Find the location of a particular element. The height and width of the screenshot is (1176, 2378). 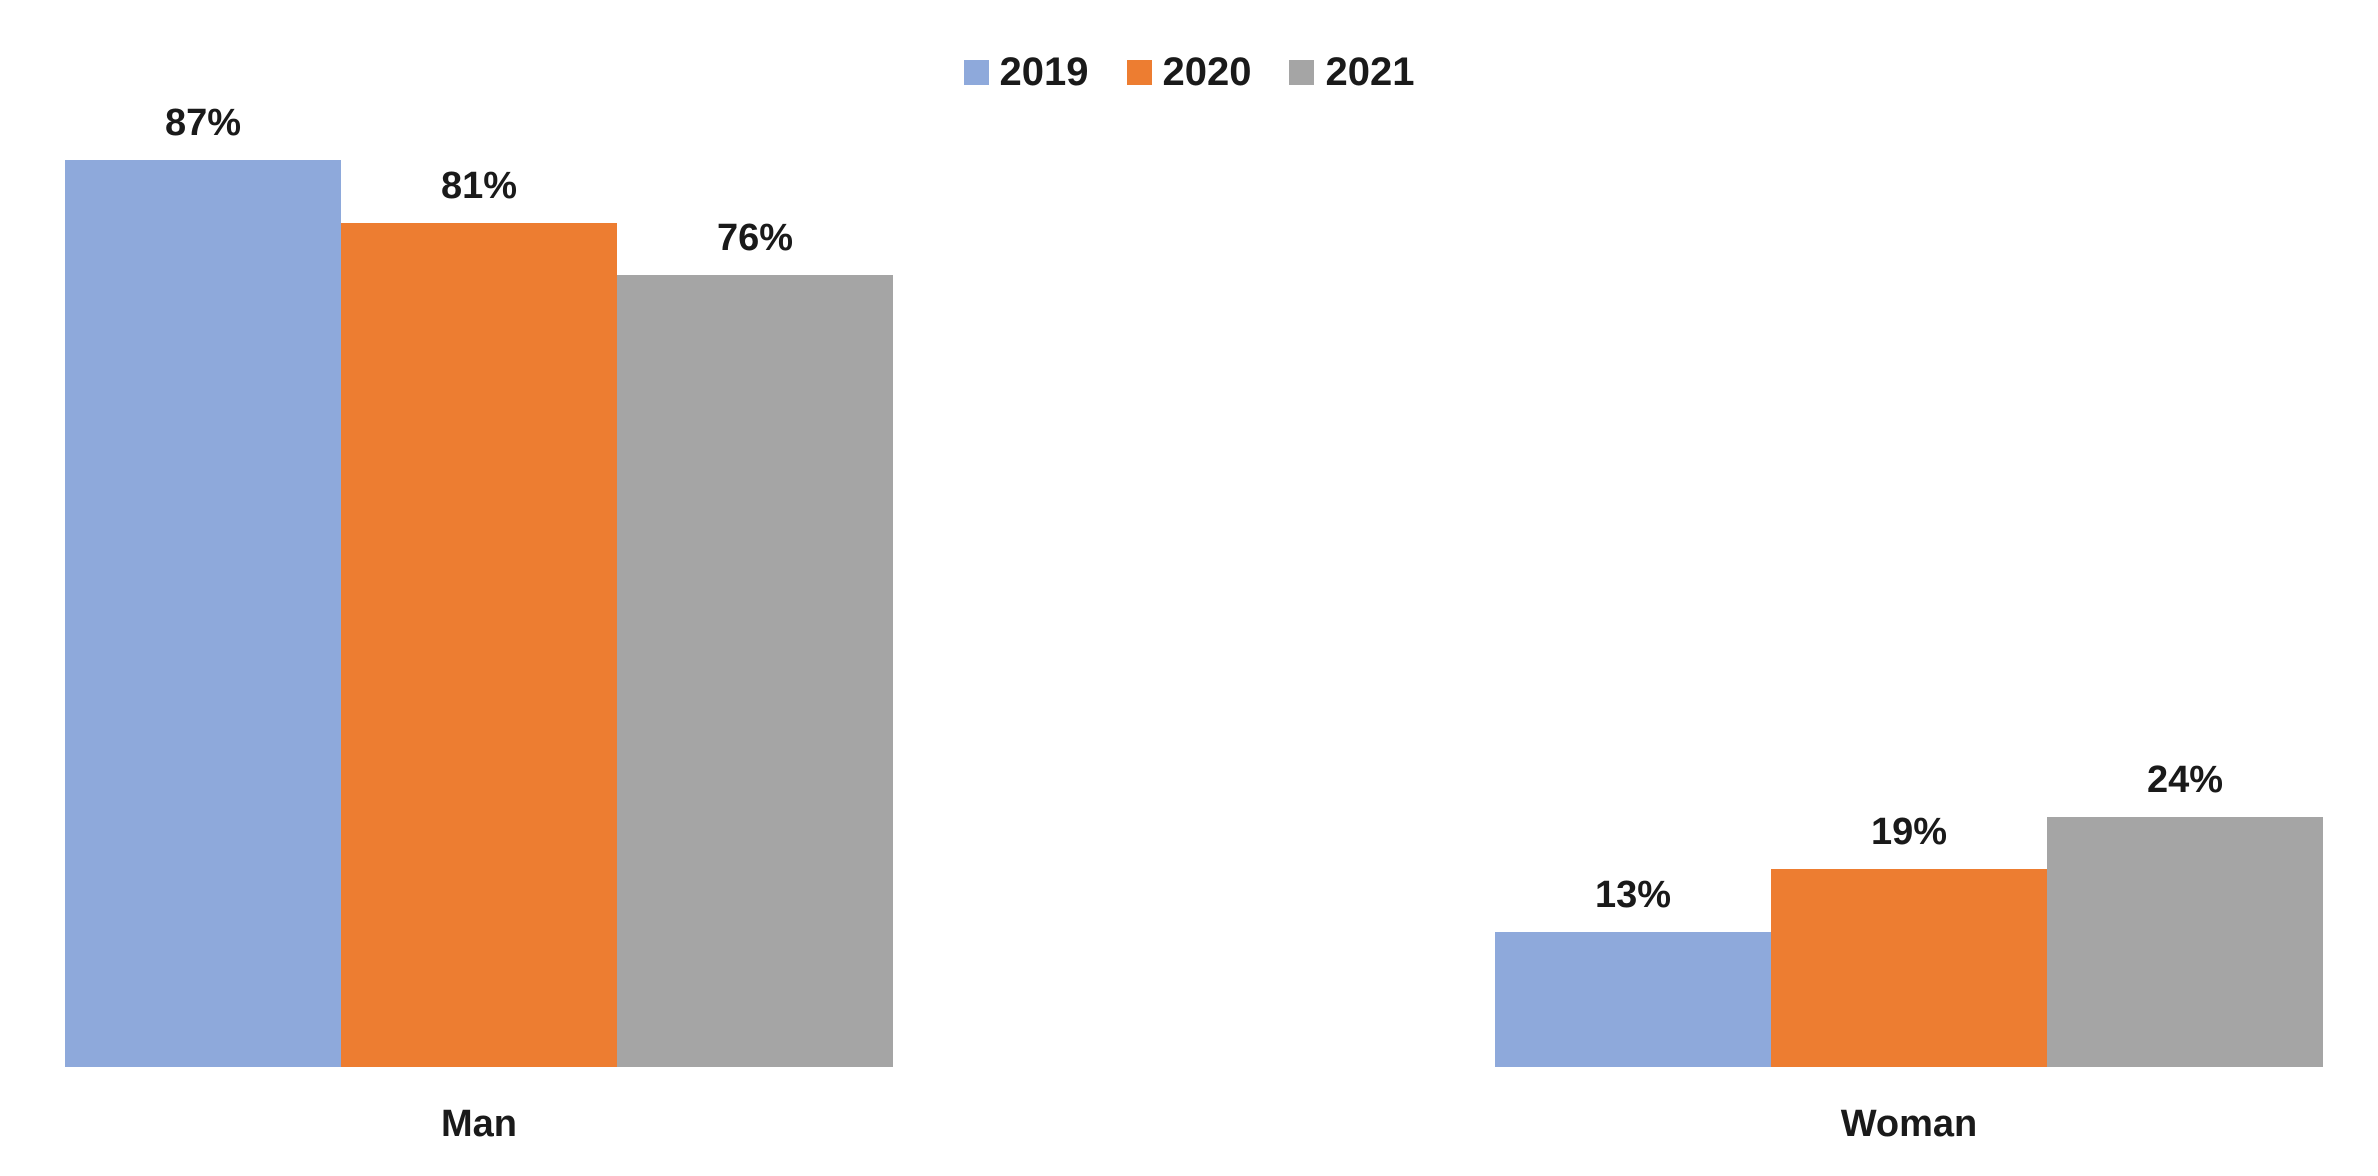

bar-value-label-woman-2021: 24% is located at coordinates (2185, 780).